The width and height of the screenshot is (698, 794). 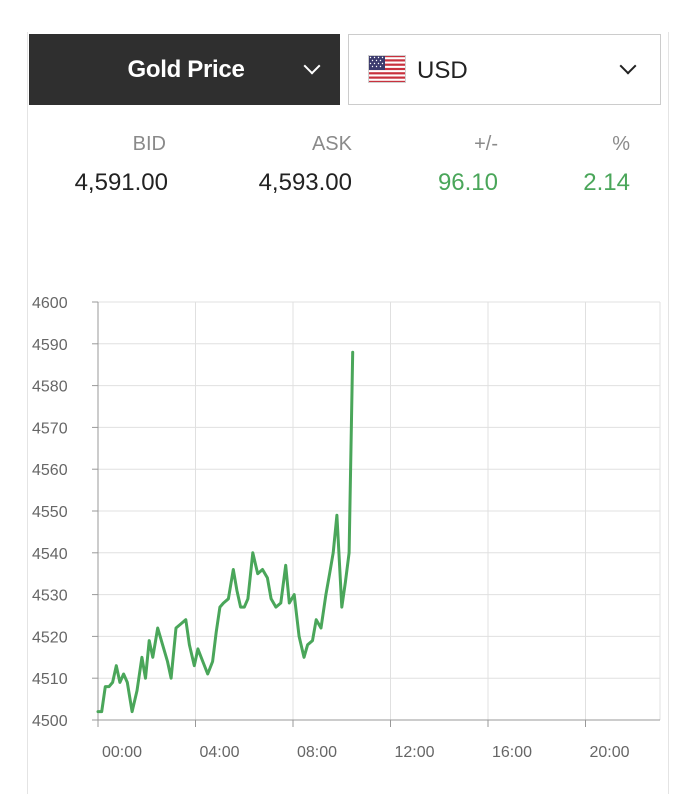 What do you see at coordinates (50, 554) in the screenshot?
I see `y-tick-label: 4540` at bounding box center [50, 554].